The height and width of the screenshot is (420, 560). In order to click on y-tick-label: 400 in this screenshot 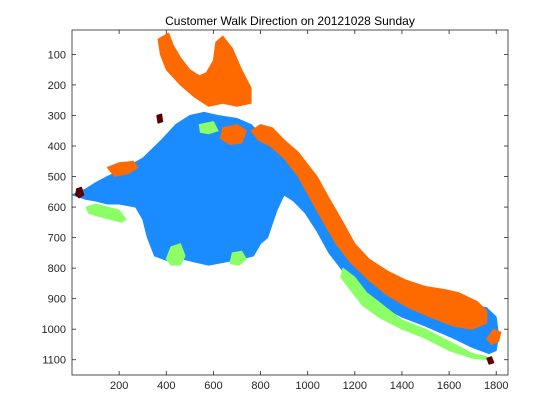, I will do `click(57, 147)`.